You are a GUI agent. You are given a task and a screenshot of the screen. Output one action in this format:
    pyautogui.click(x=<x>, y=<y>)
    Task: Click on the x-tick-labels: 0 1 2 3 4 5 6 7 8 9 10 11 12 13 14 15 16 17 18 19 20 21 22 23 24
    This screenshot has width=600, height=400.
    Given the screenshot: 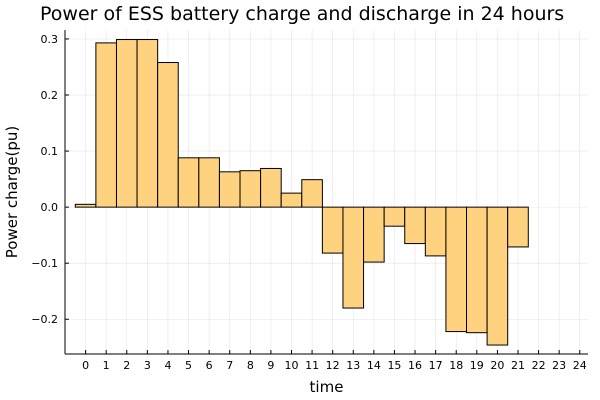 What is the action you would take?
    pyautogui.click(x=334, y=361)
    